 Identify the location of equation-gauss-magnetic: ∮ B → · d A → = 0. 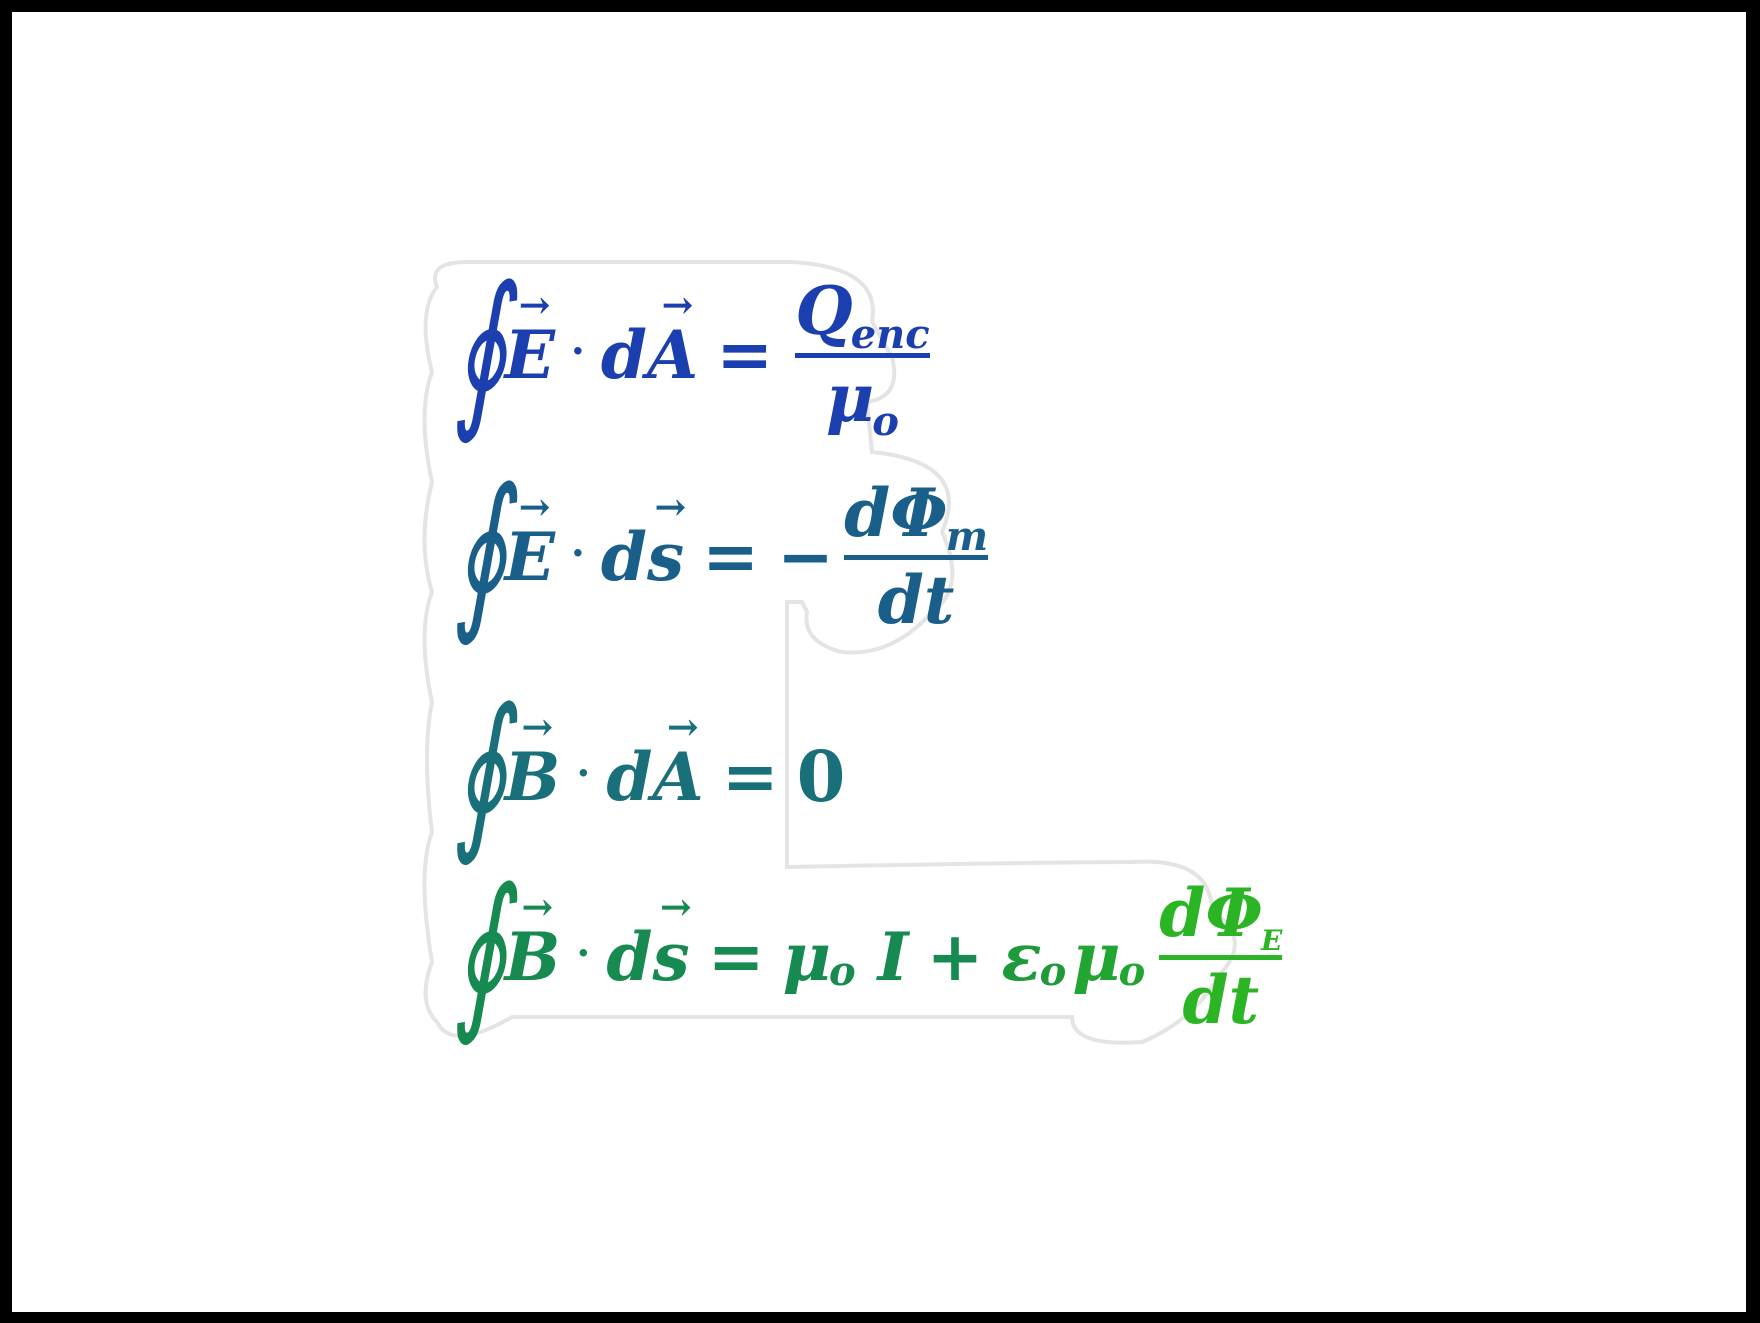
(641, 774).